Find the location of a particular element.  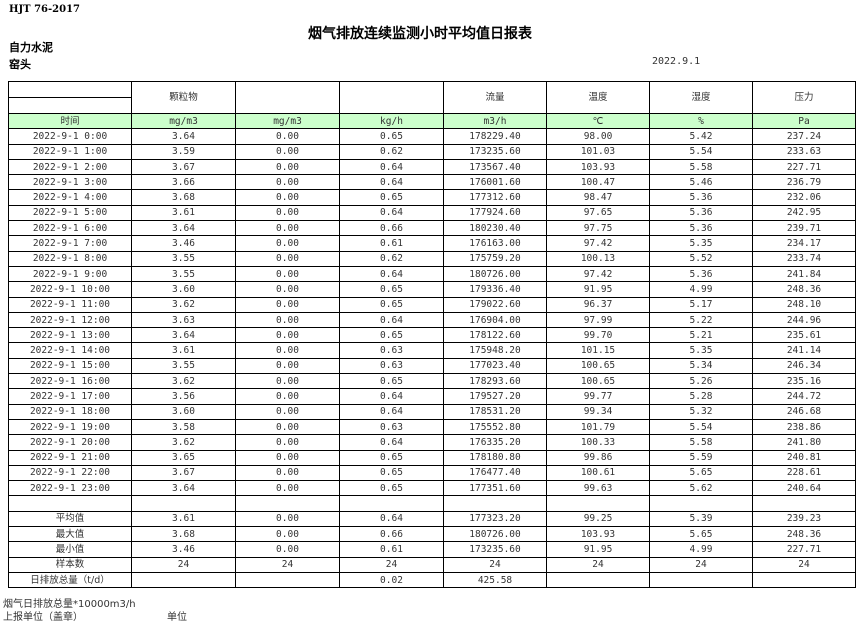

unit-cell: mg/m3 is located at coordinates (287, 121).